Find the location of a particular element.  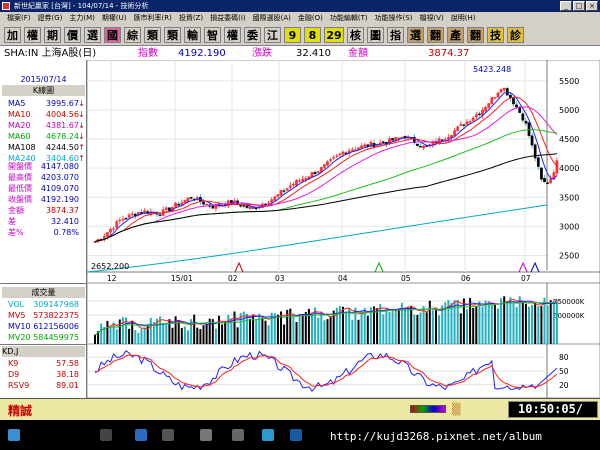

menu-item: 證券(G) is located at coordinates (50, 18).